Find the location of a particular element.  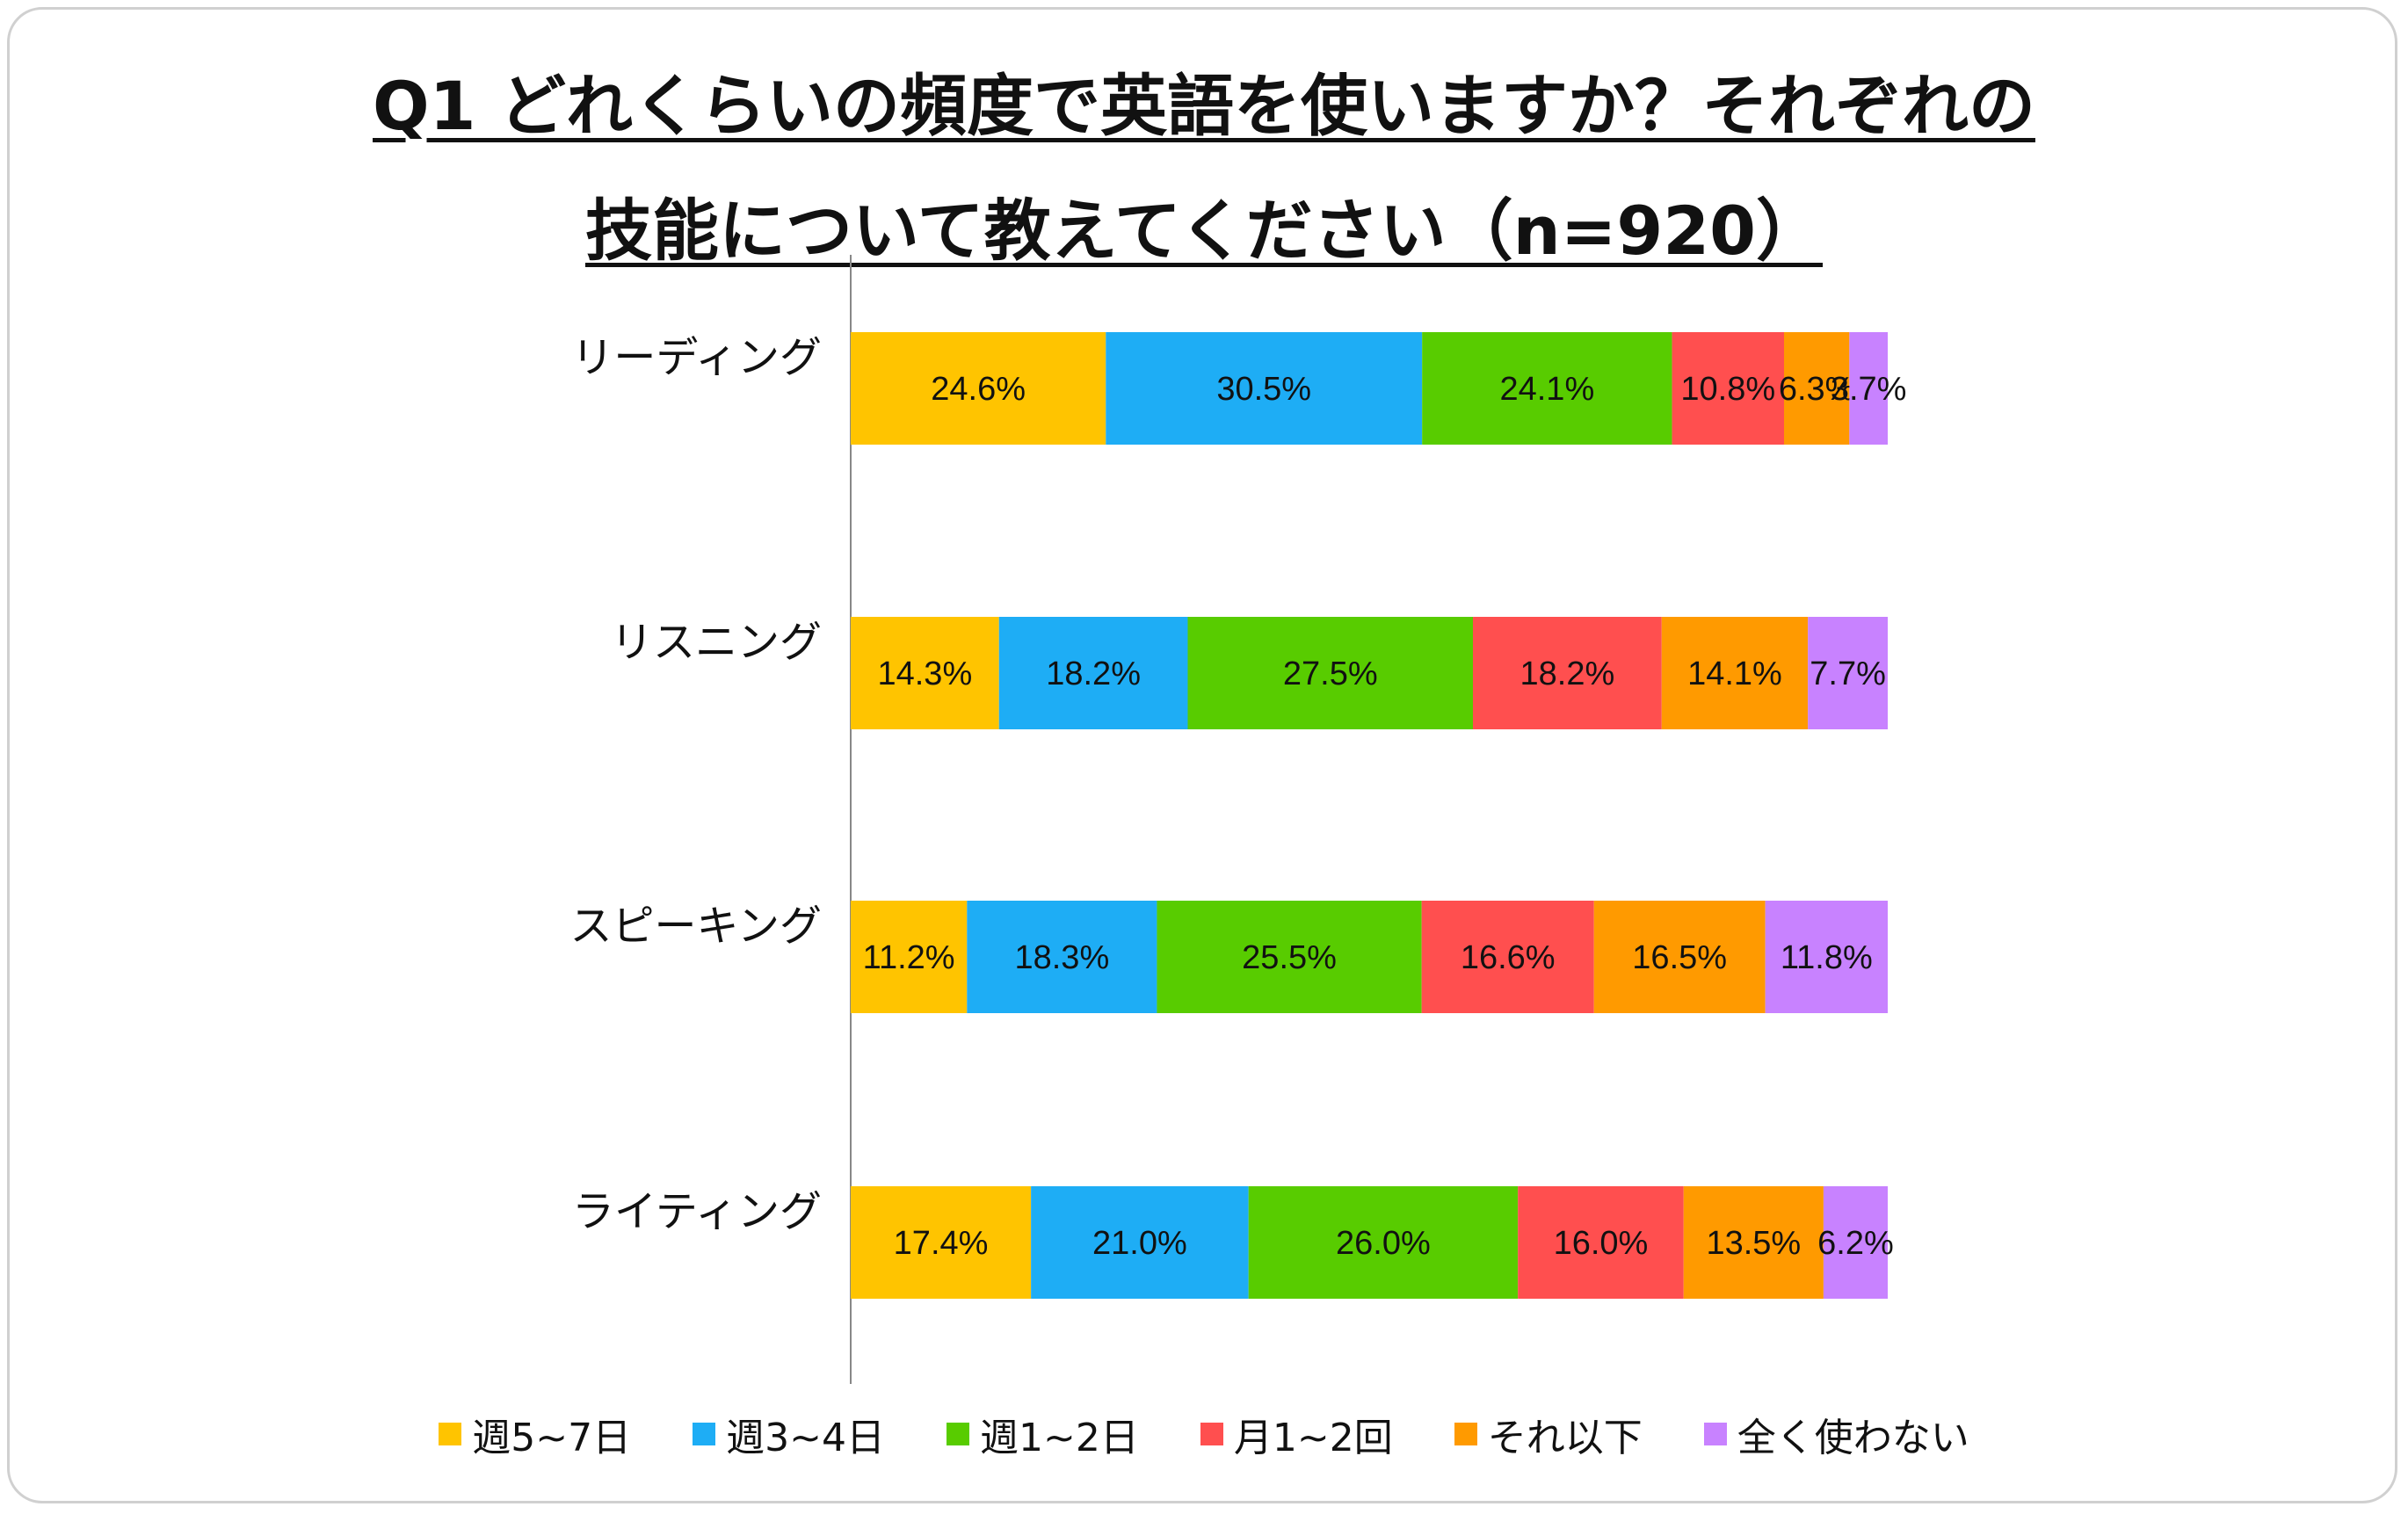

data-label: 21.0% is located at coordinates (1139, 1243).